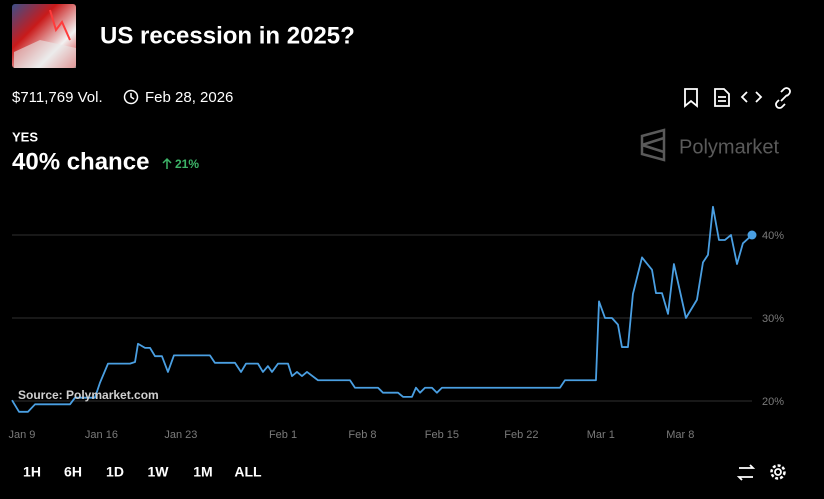  I want to click on y-tick-label: 30%, so click(773, 319).